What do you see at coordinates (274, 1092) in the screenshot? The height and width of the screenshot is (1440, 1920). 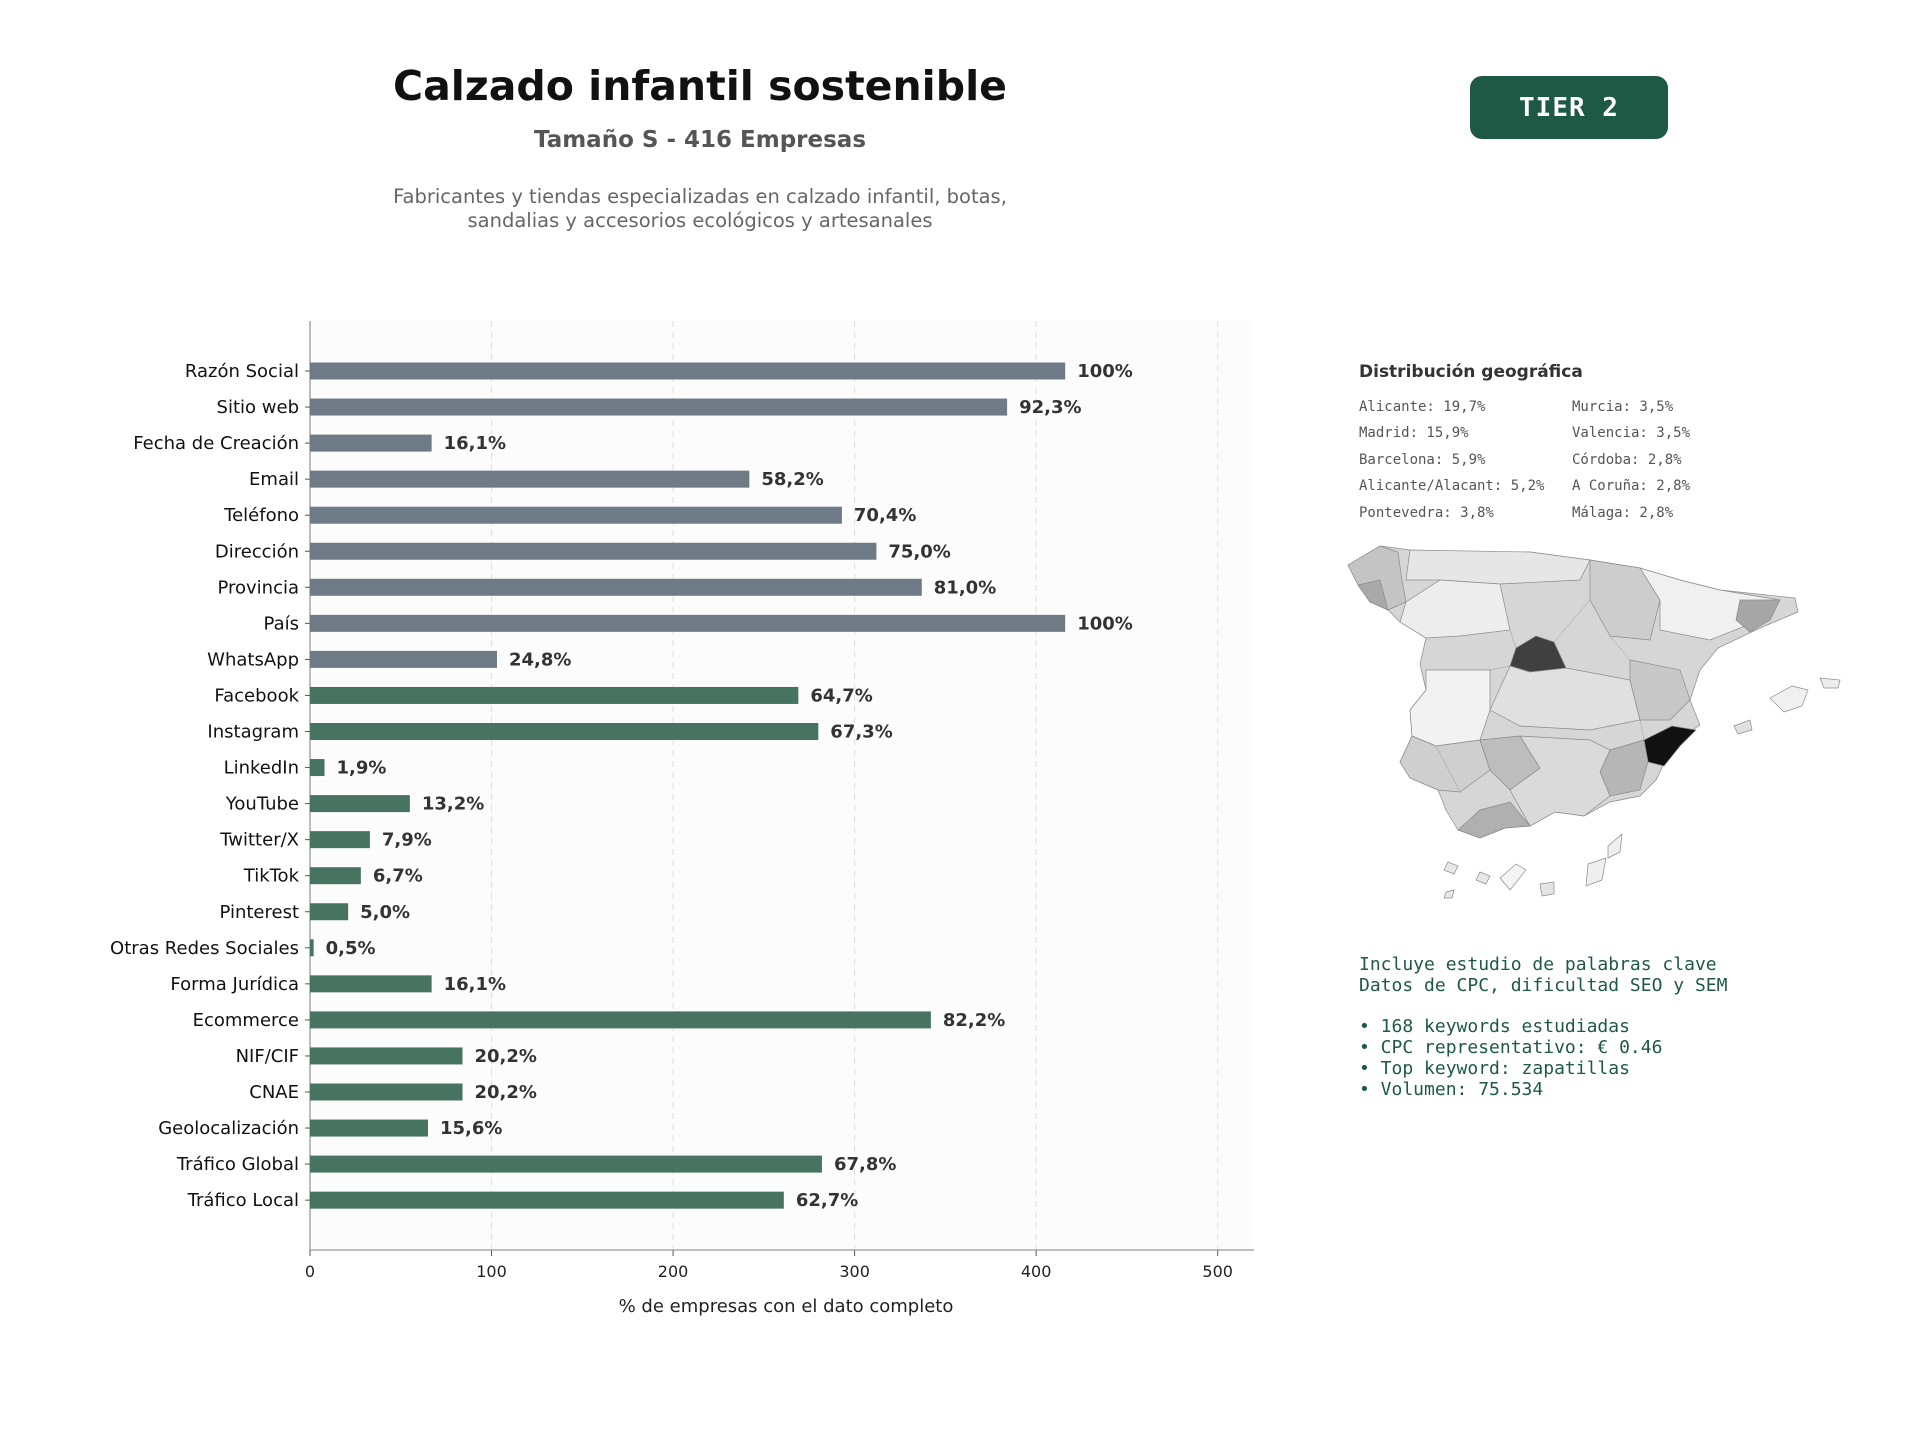 I see `category-label: CNAE` at bounding box center [274, 1092].